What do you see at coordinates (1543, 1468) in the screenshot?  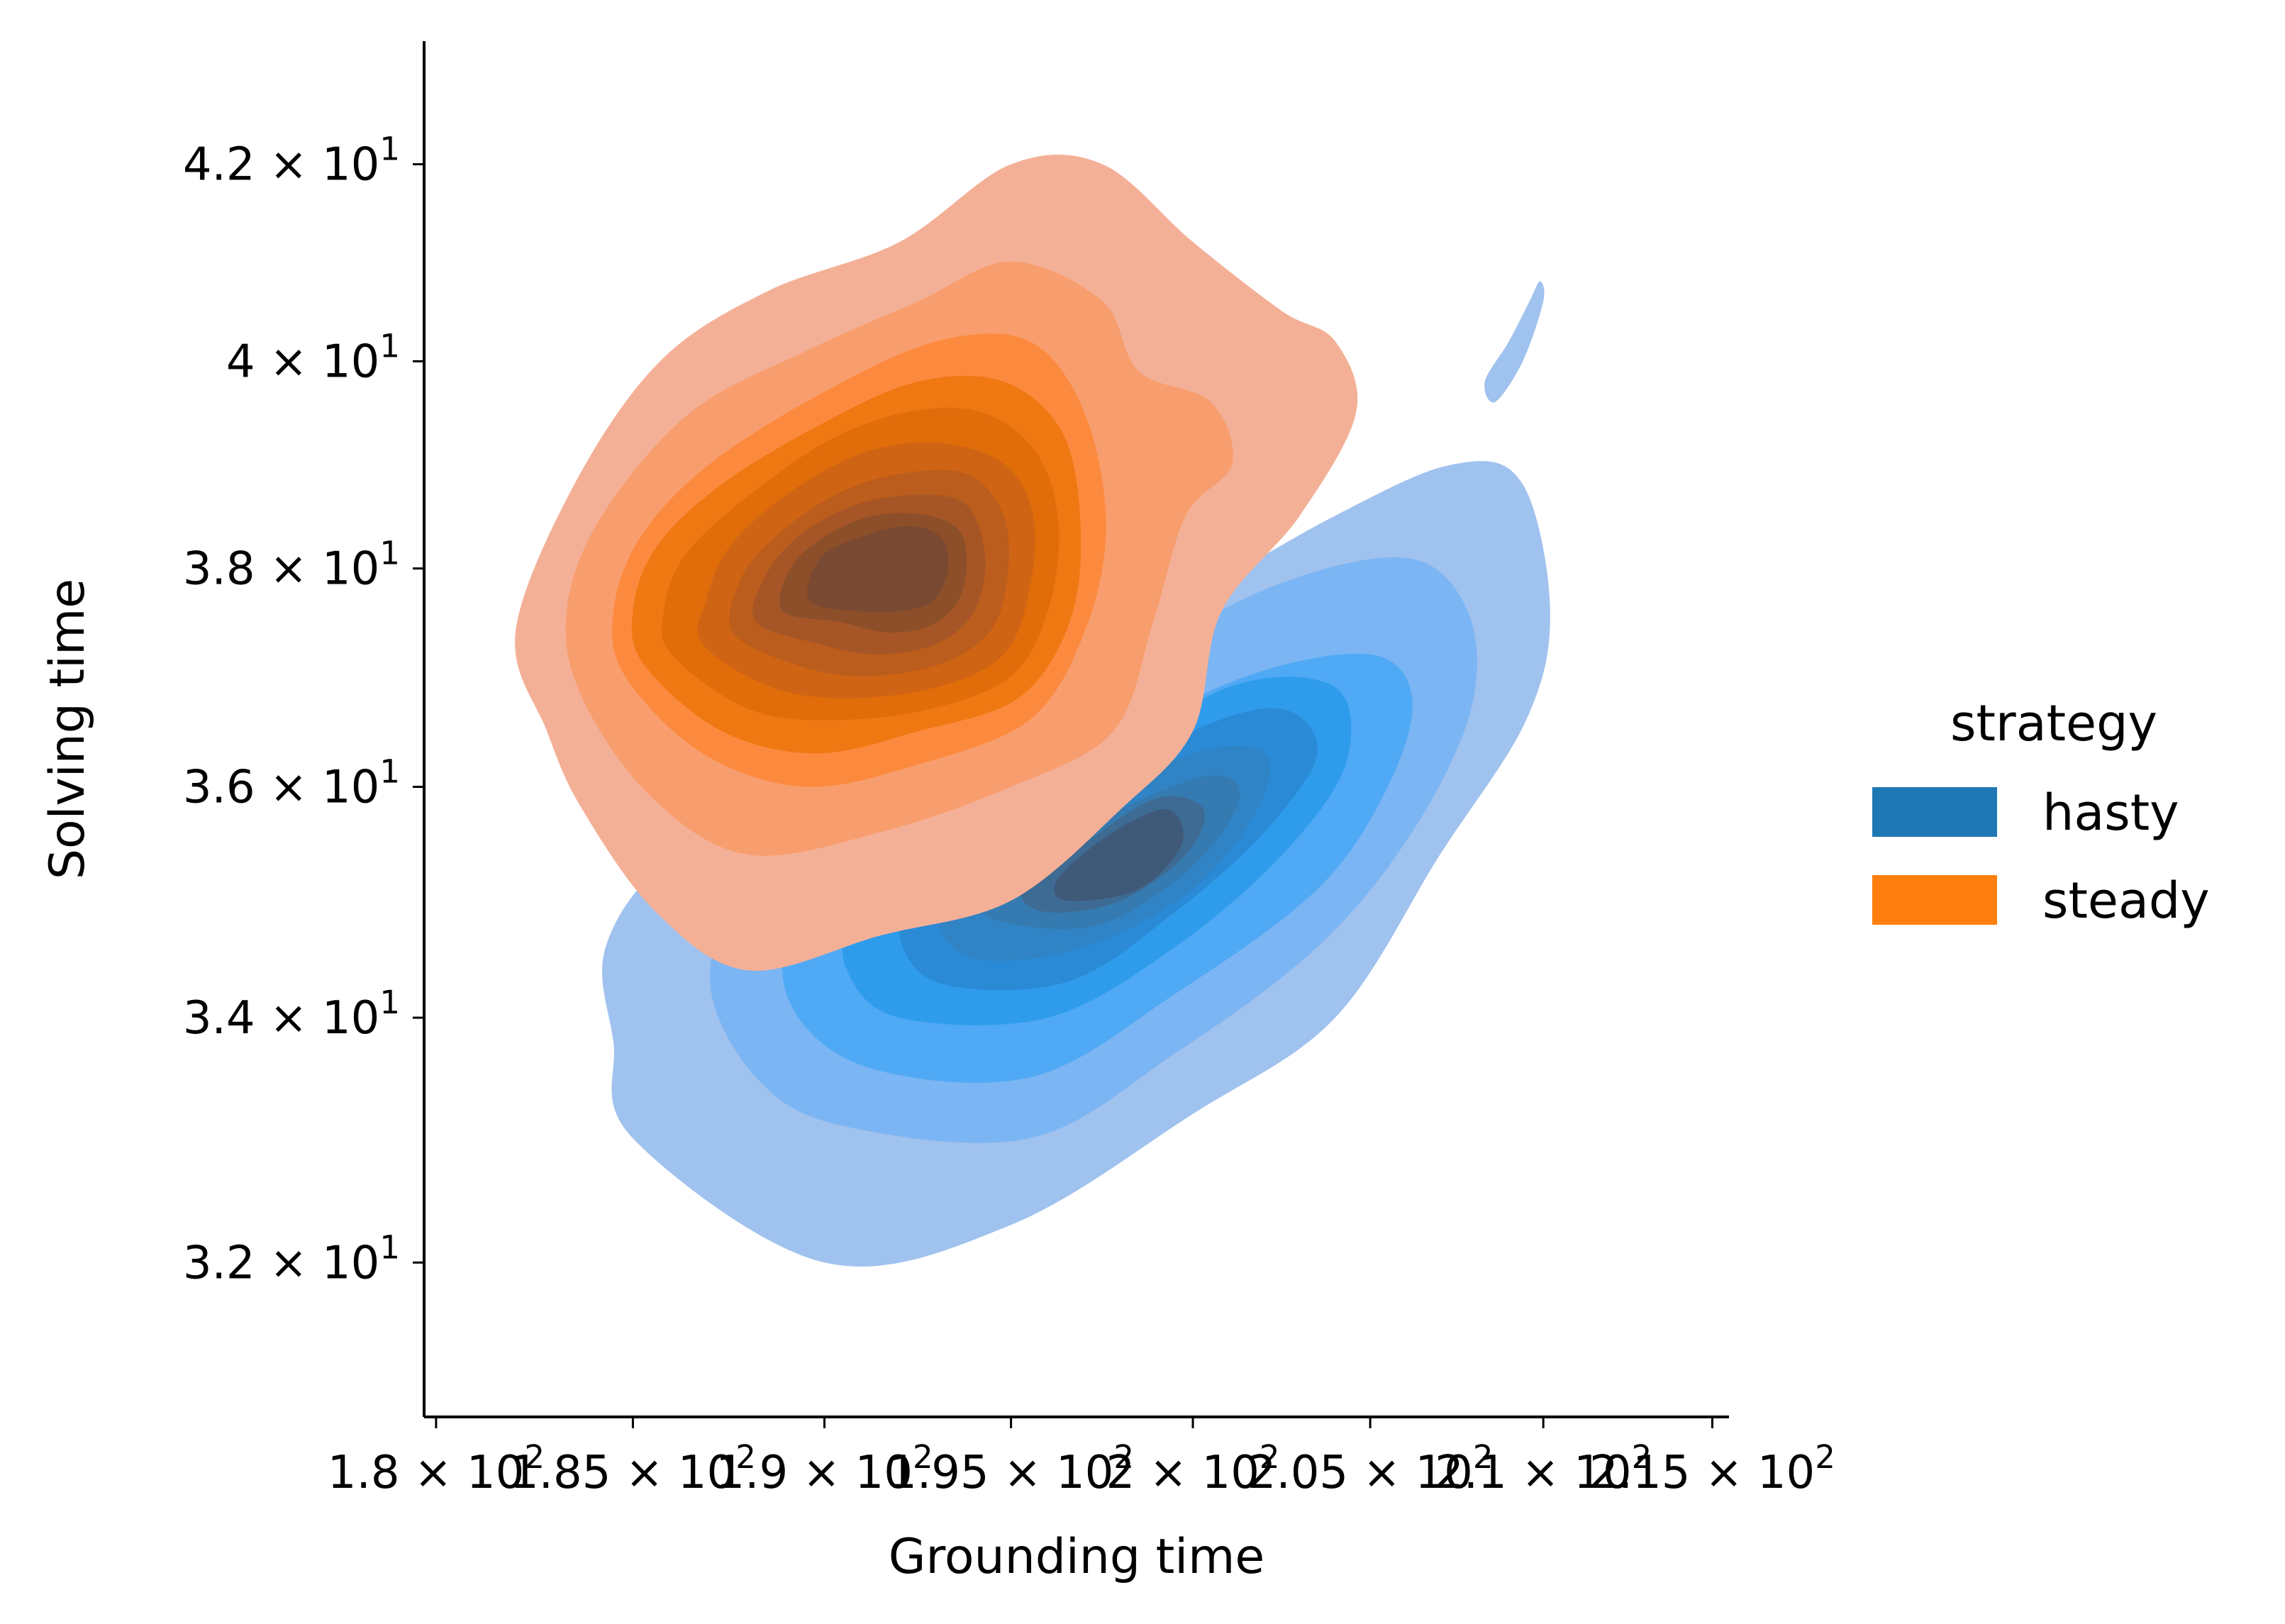 I see `x-tick-label: 2.1 × 102` at bounding box center [1543, 1468].